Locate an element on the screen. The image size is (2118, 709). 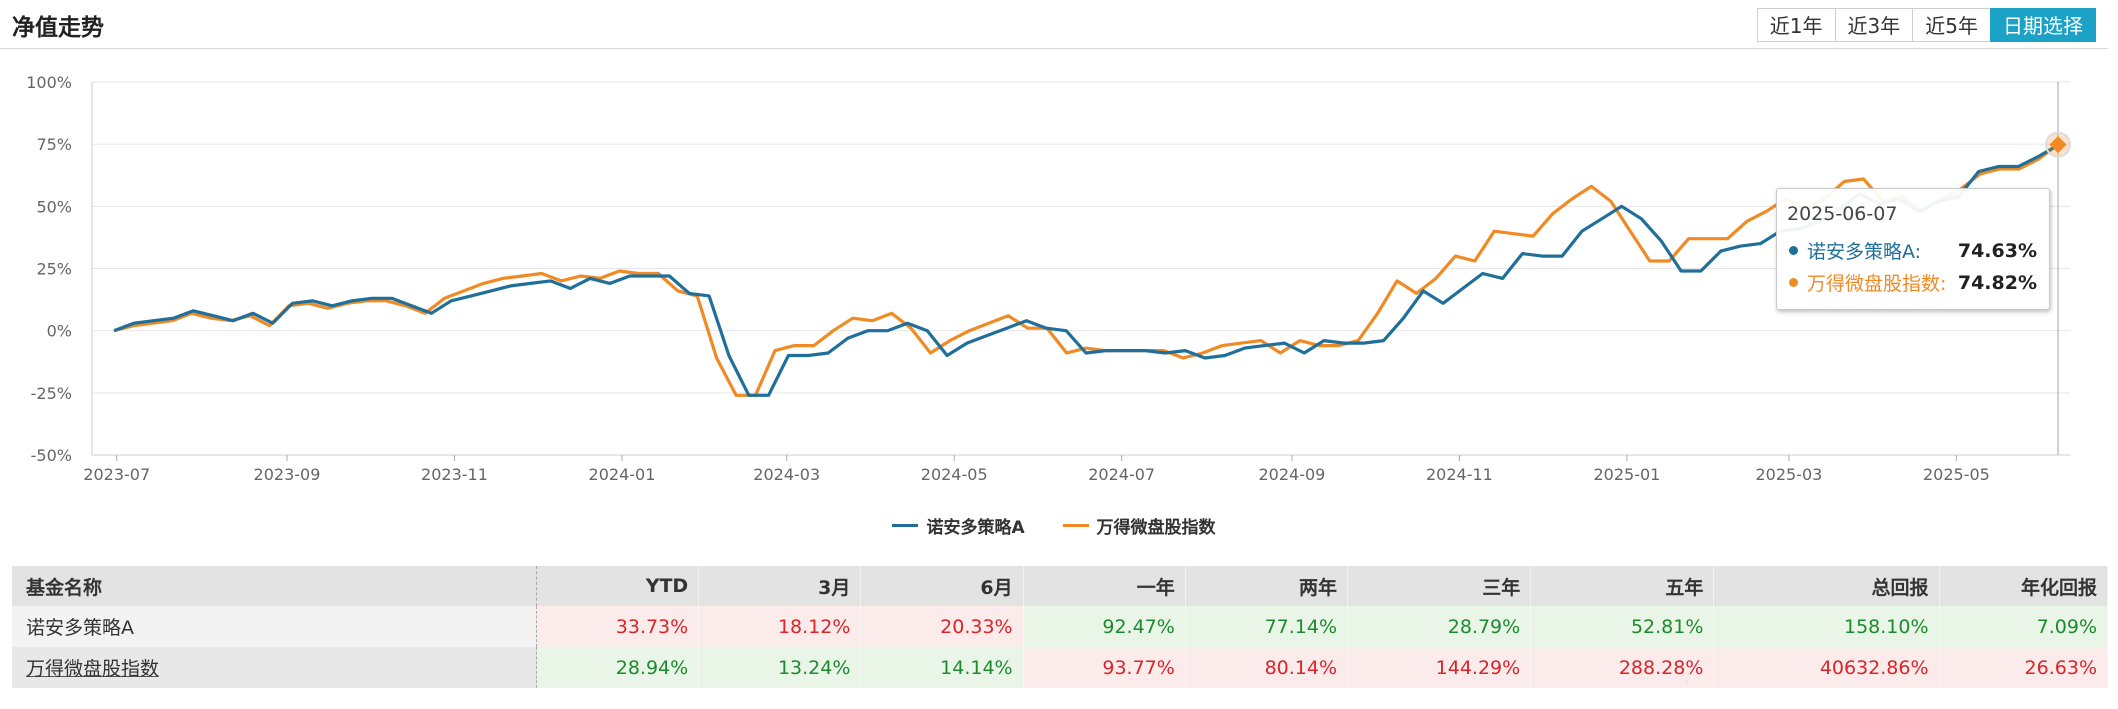
tooltip-dot-index is located at coordinates (1793, 282).